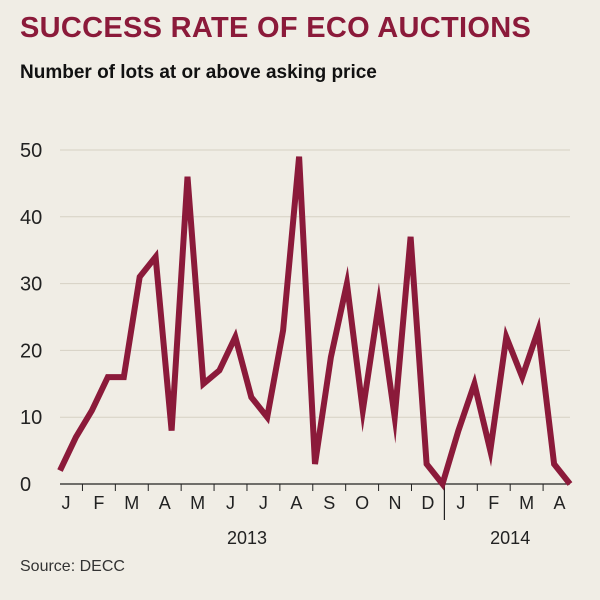 This screenshot has width=600, height=600. I want to click on x-tick-label: S, so click(329, 503).